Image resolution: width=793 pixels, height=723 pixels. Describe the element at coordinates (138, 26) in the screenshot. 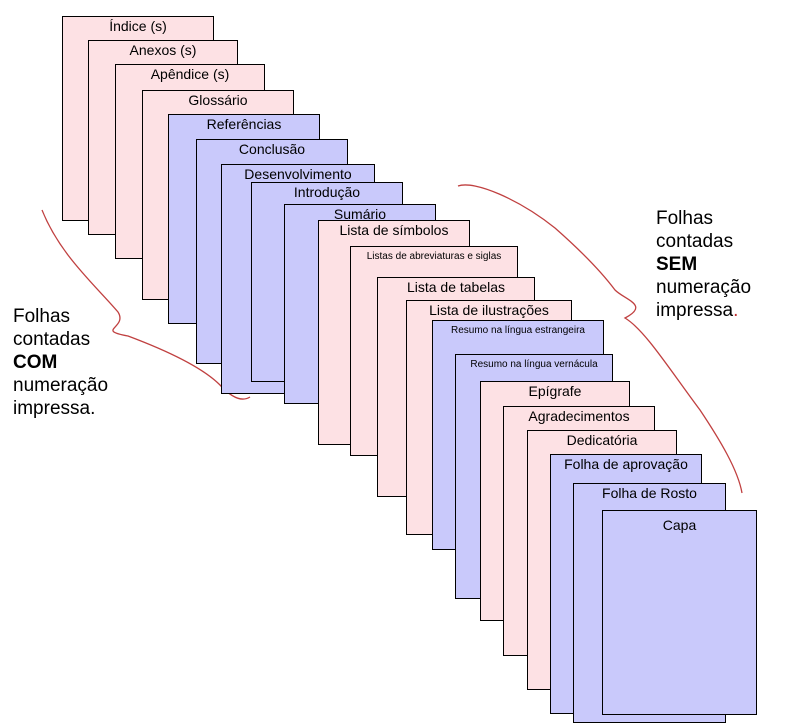

I see `sheet-label: Índice (s)` at that location.